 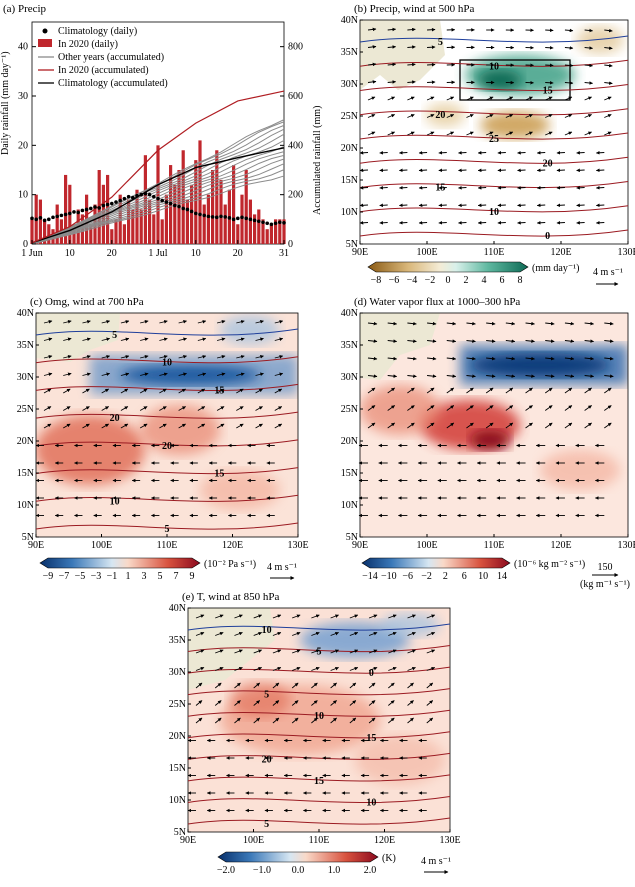 I want to click on colorbar-tick-label: −1, so click(x=112, y=576).